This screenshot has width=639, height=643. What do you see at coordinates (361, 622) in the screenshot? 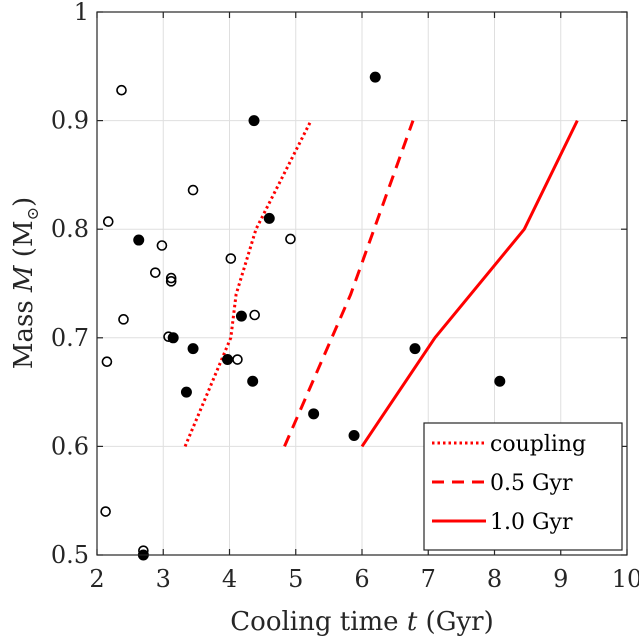
I see `x-axis-label: Cooling time t (Gyr)` at bounding box center [361, 622].